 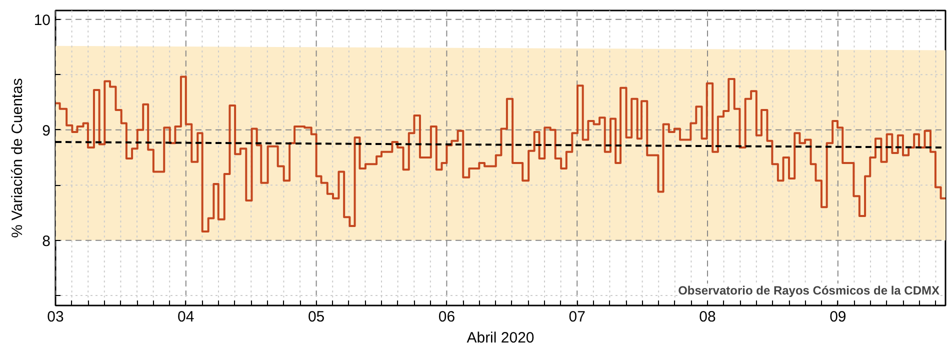 What do you see at coordinates (707, 317) in the screenshot?
I see `x-tick-label: 08` at bounding box center [707, 317].